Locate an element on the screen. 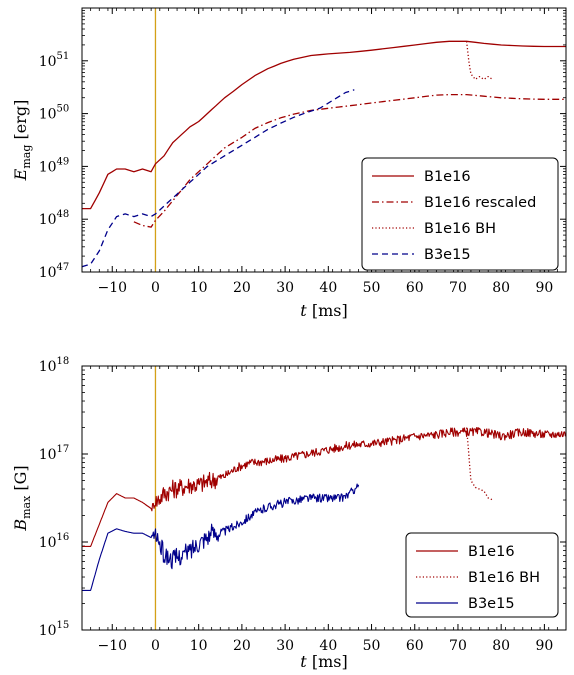  legend: B1e16 B1e16 BH B3e15 is located at coordinates (482, 575).